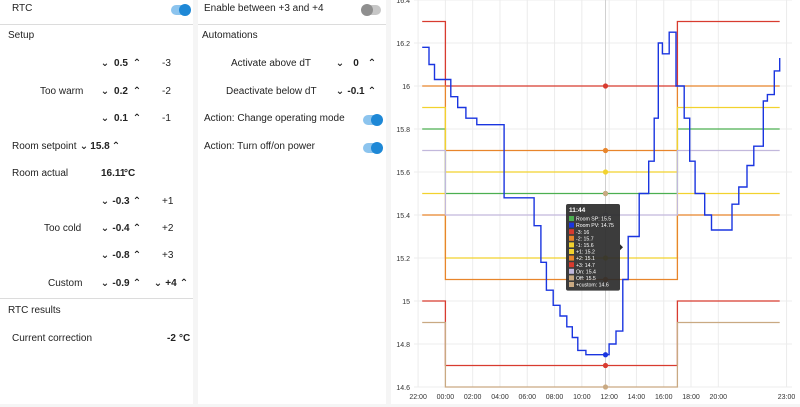 This screenshot has width=800, height=407. I want to click on action-power-toggle-knob, so click(377, 148).